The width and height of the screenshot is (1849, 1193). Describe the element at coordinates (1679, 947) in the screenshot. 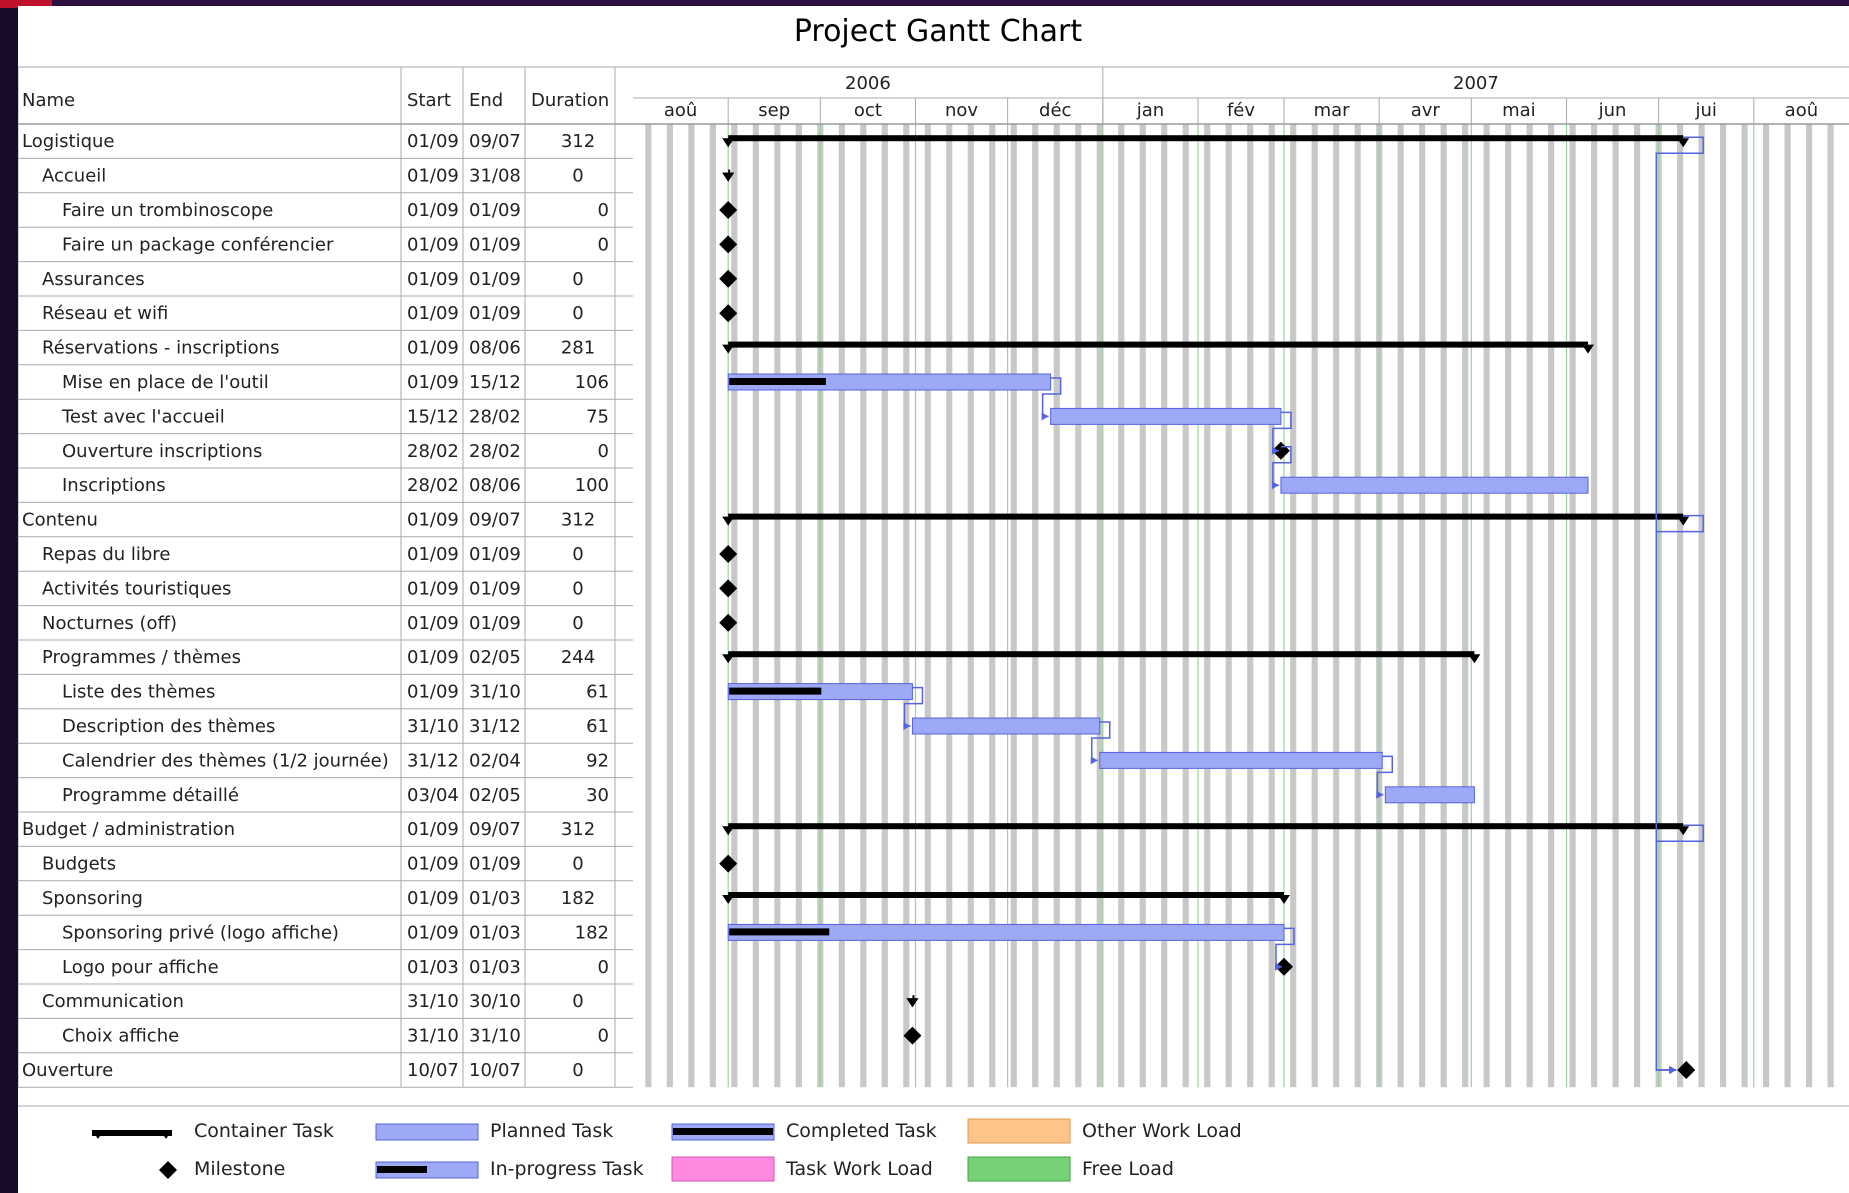

I see `dependency-arrow` at that location.